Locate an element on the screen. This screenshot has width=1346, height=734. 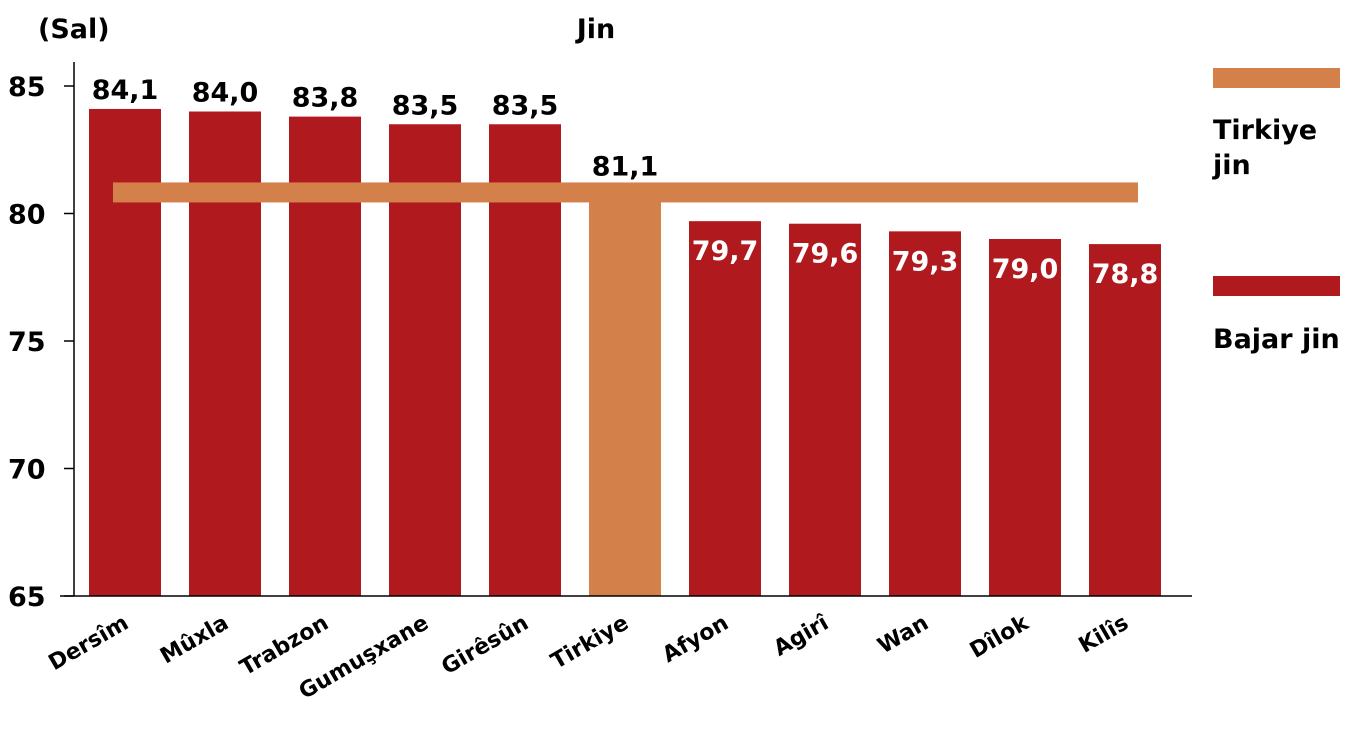
x-tick-label-8: Wan is located at coordinates (903, 635).